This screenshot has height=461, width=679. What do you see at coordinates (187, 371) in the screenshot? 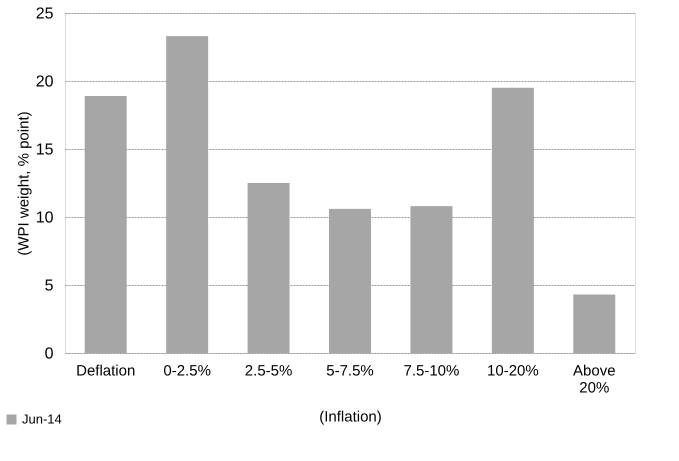
I see `x-tick-label: 0-2.5%` at bounding box center [187, 371].